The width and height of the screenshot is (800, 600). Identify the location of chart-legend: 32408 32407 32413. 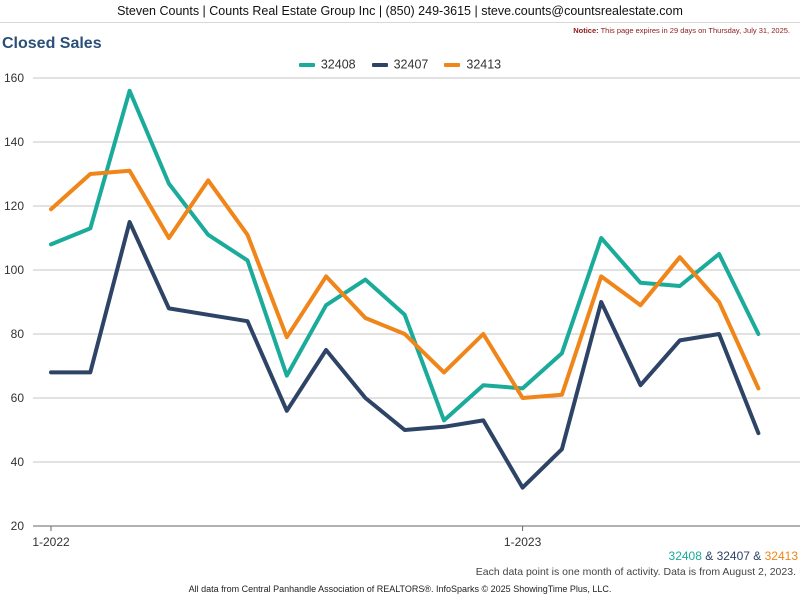
(400, 64).